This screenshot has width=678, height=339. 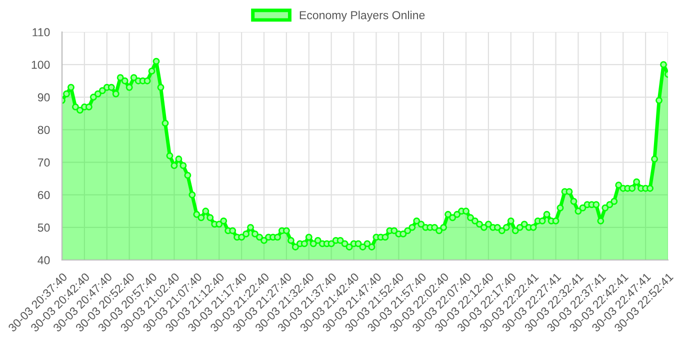 I want to click on y-tick-label: 40, so click(x=44, y=260).